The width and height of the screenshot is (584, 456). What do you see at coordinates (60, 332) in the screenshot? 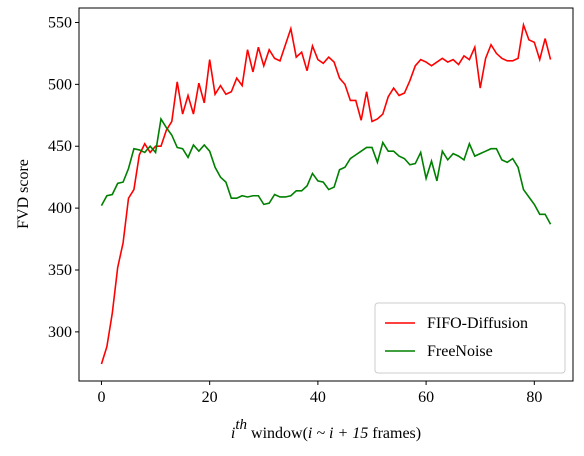
I see `y-tick-label: 300` at bounding box center [60, 332].